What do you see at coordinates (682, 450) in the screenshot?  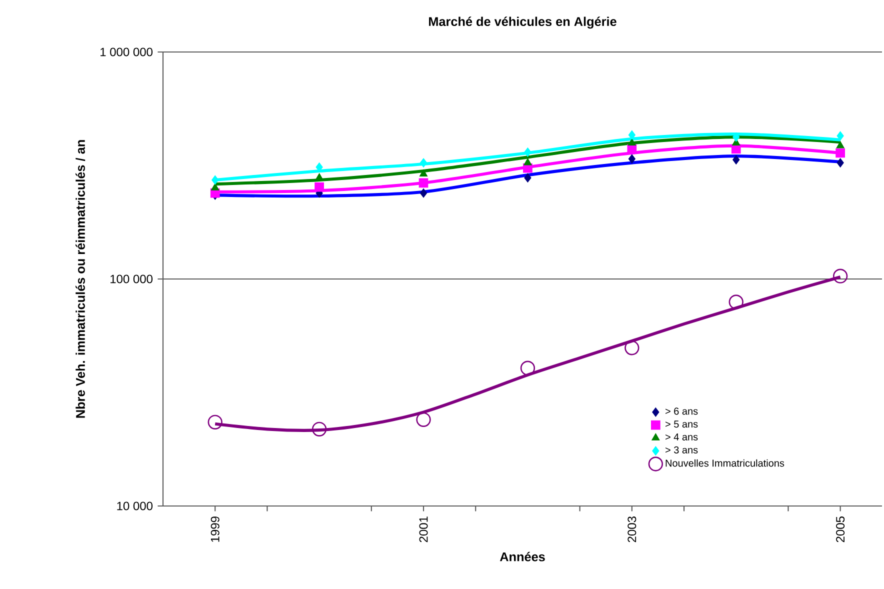 I see `legend-label: > 3 ans` at bounding box center [682, 450].